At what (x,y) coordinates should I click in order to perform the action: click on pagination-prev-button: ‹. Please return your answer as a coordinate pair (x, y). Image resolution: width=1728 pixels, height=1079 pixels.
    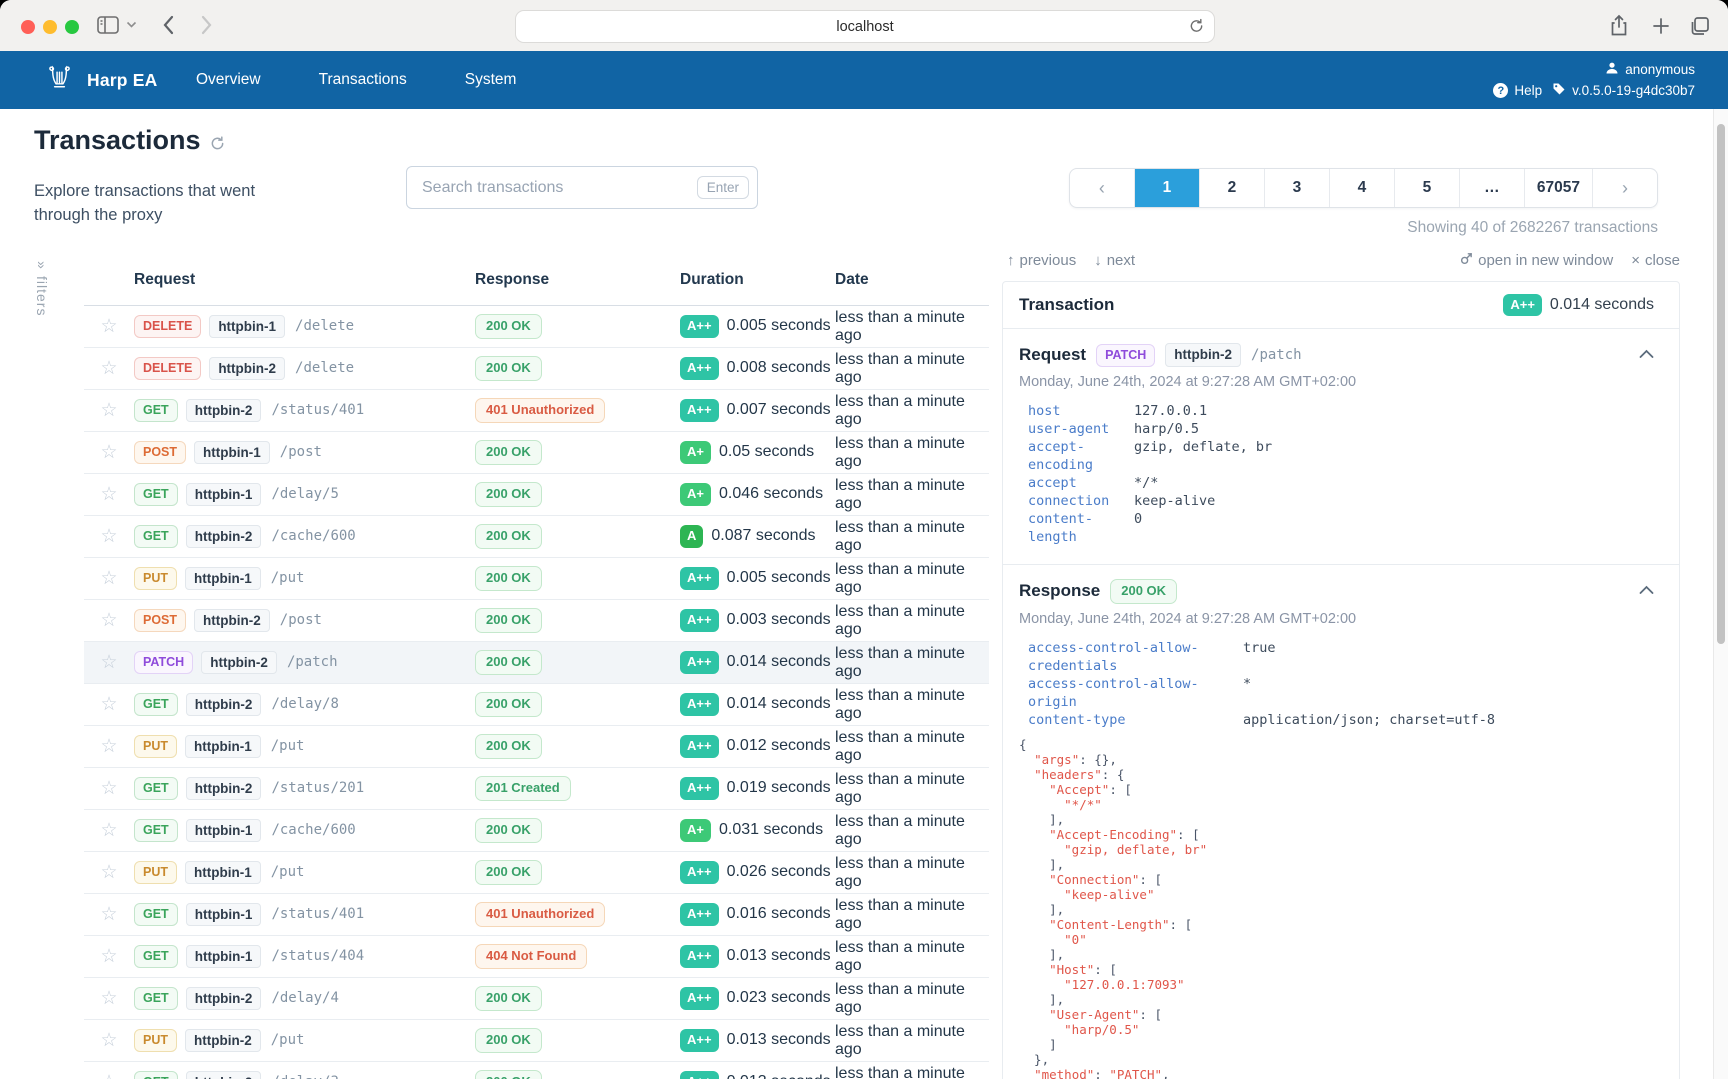
    Looking at the image, I should click on (1101, 187).